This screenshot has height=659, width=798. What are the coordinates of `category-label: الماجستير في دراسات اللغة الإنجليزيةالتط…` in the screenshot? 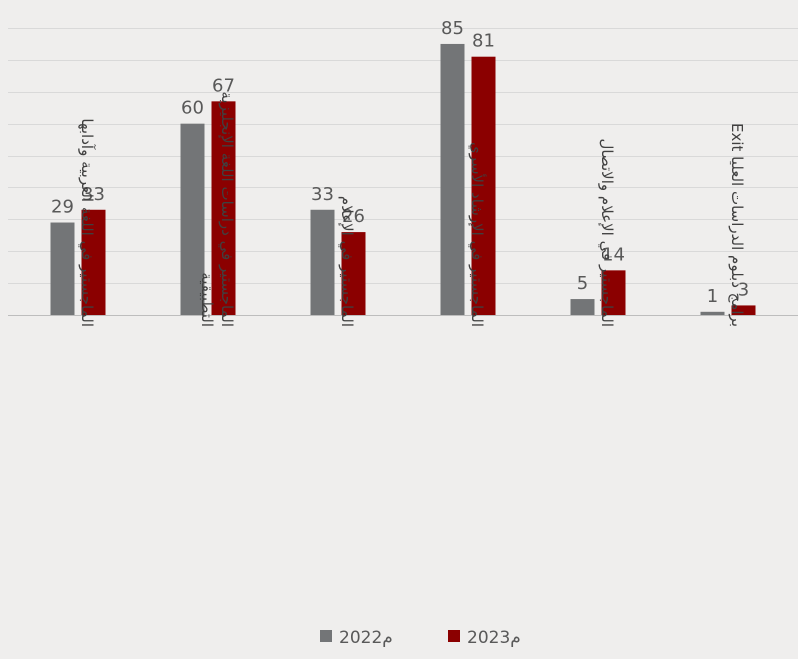 It's located at (217, 209).